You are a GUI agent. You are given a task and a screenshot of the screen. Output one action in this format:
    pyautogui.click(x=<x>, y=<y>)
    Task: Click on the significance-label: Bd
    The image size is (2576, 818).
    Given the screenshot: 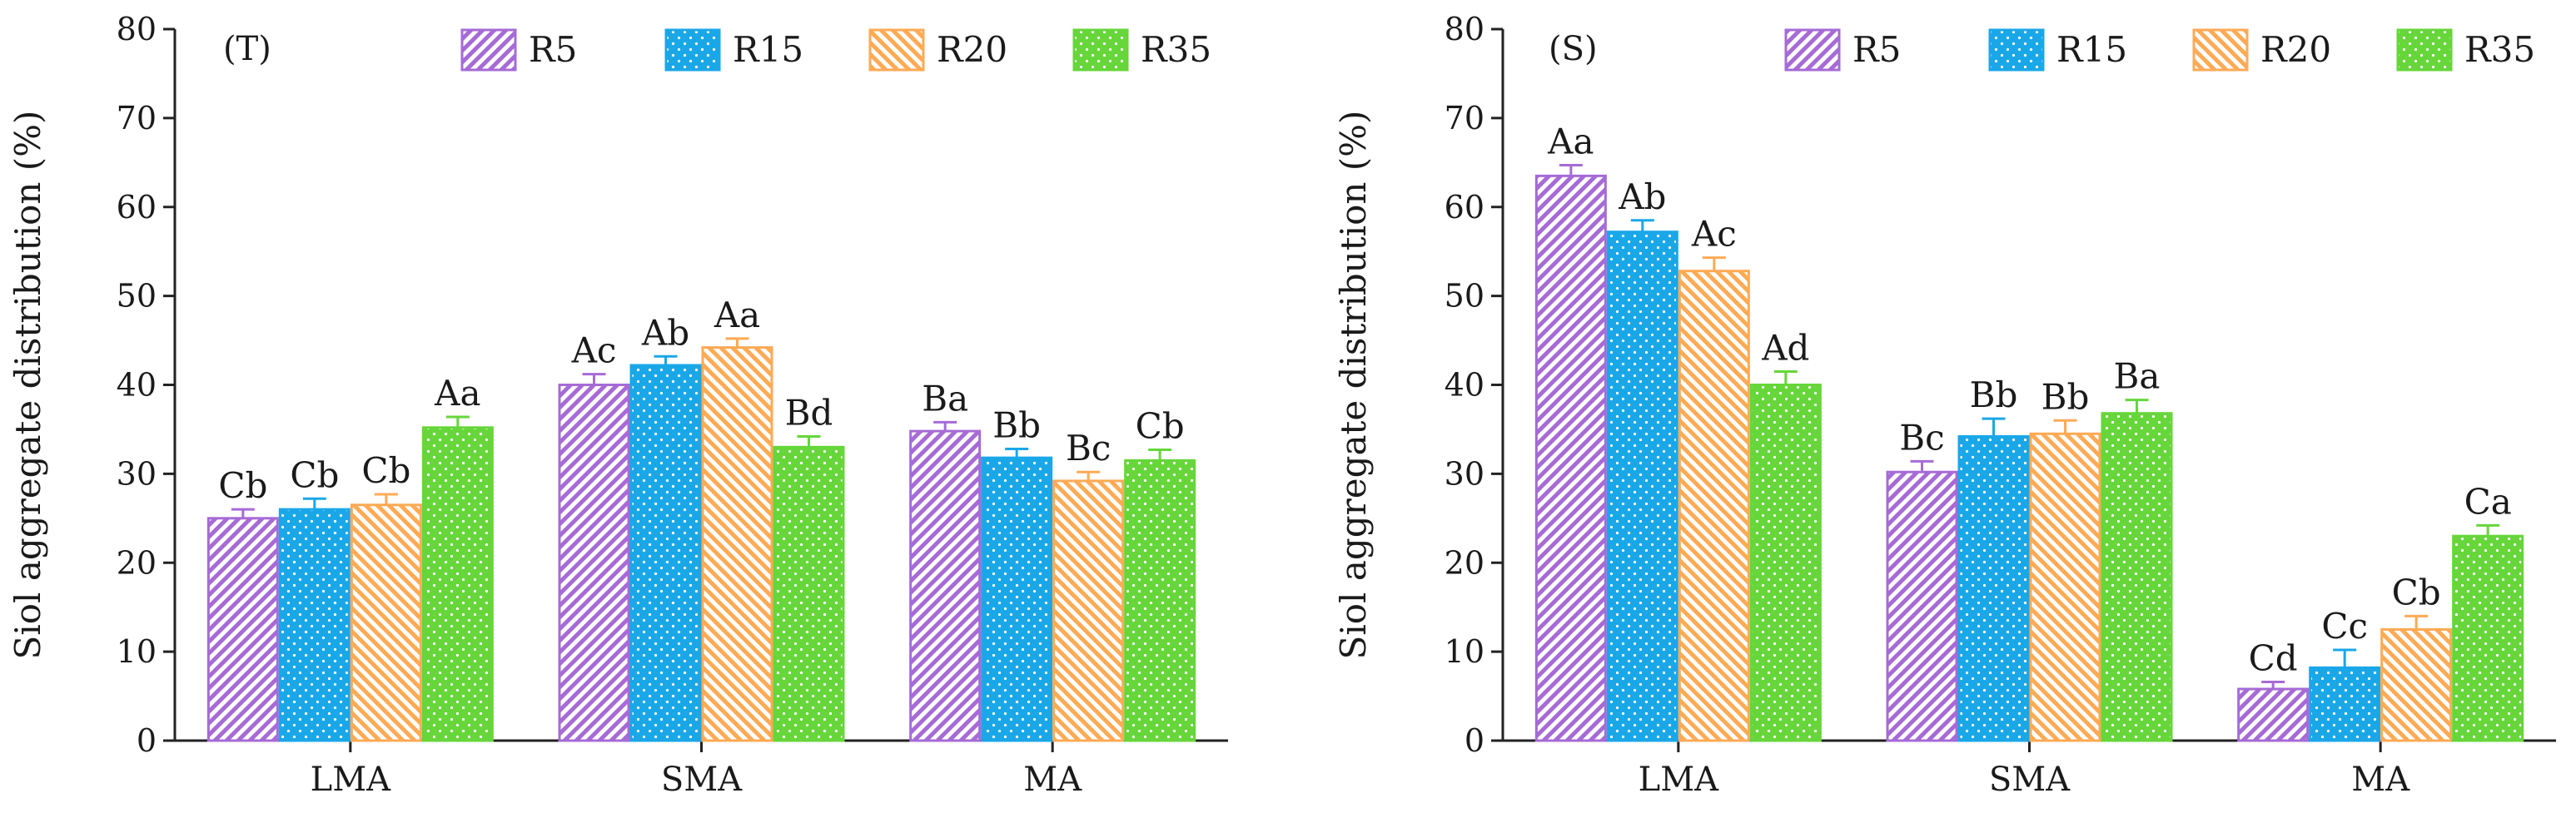 What is the action you would take?
    pyautogui.click(x=809, y=412)
    